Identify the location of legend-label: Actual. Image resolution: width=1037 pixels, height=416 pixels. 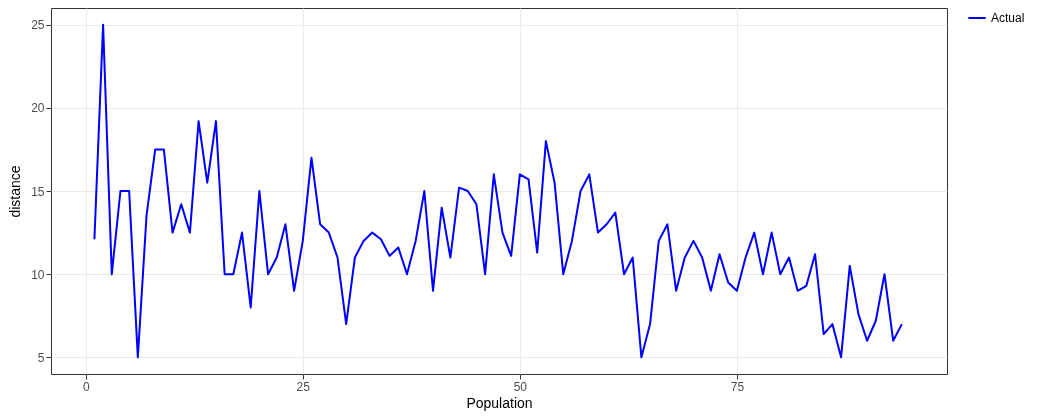
(1008, 18).